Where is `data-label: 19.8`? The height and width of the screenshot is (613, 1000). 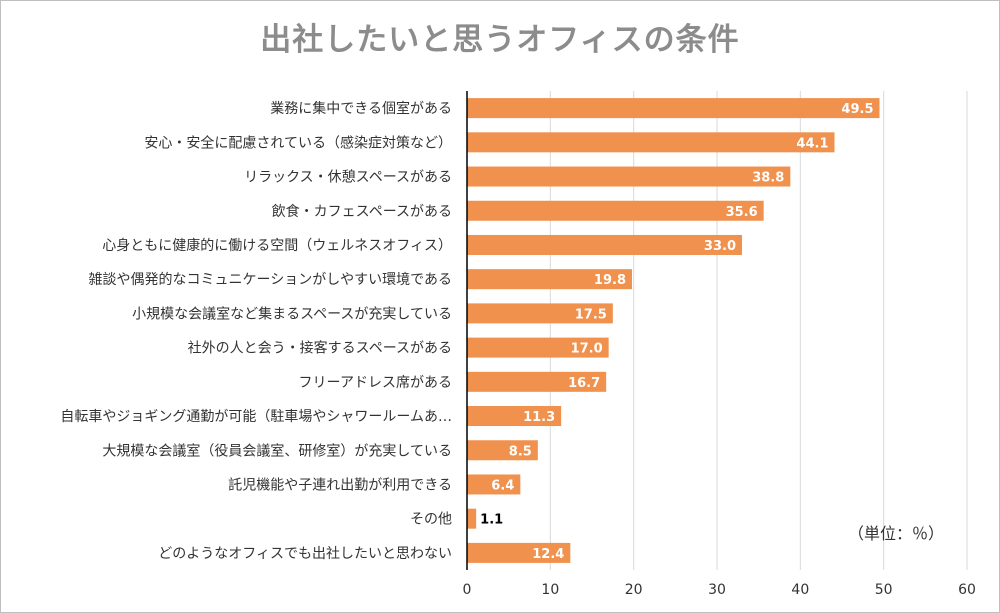
data-label: 19.8 is located at coordinates (610, 280).